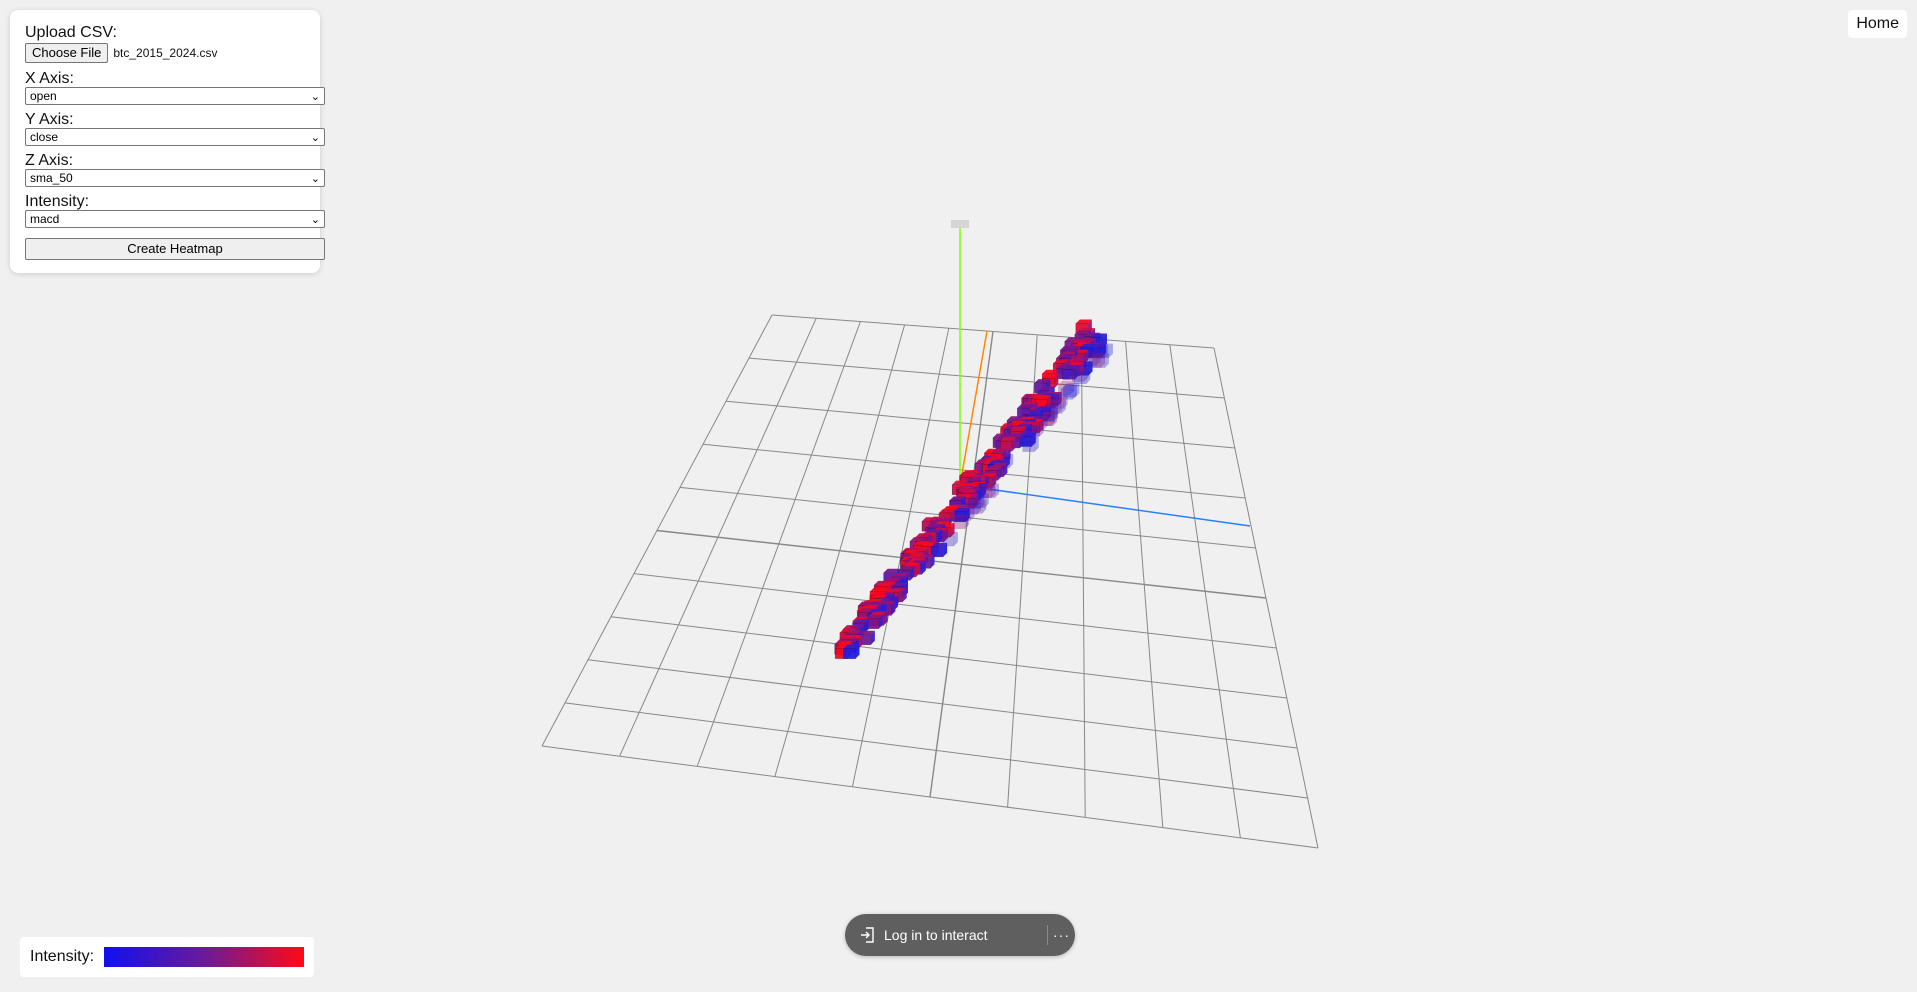 The height and width of the screenshot is (992, 1917). What do you see at coordinates (175, 249) in the screenshot?
I see `create-heatmap-button: Create Heatmap` at bounding box center [175, 249].